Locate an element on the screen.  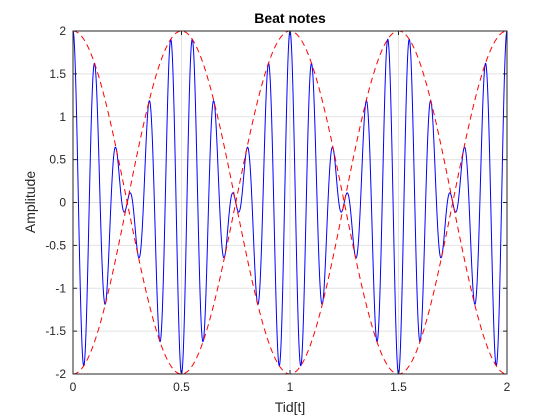
y-tick-label: 2 is located at coordinates (62, 31).